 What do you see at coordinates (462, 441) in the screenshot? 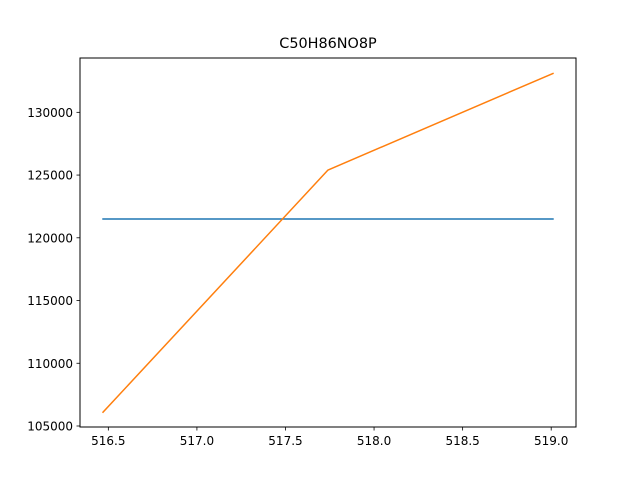
I see `x-tick-label: 518.5` at bounding box center [462, 441].